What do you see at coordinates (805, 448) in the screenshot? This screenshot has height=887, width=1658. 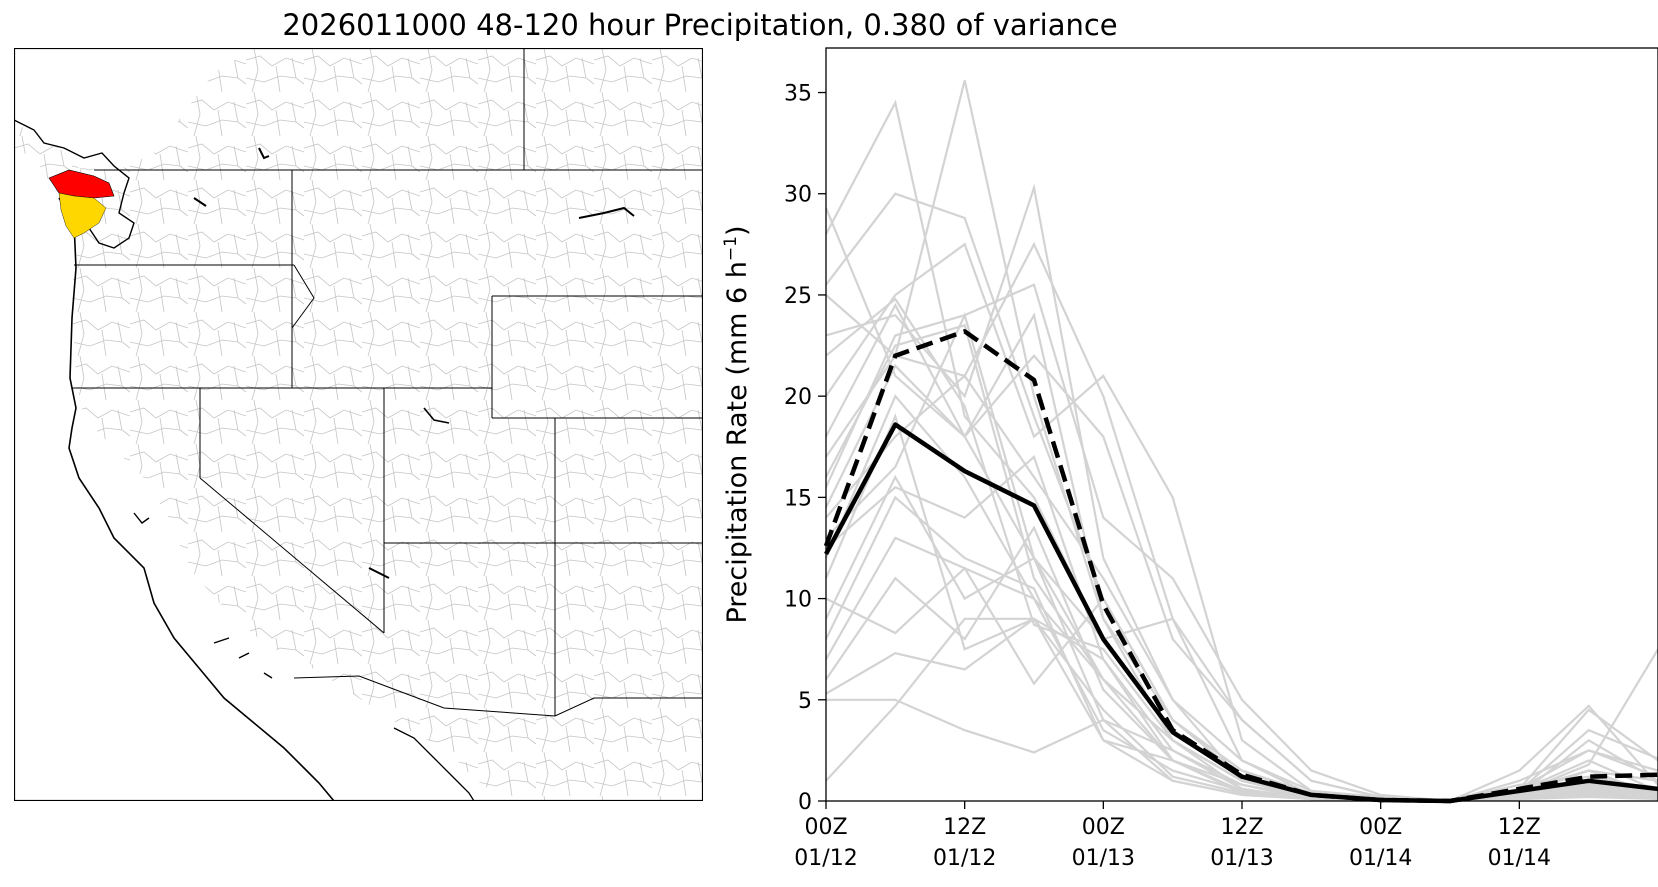 I see `y-axis-ticks: 0 5 10 15 20 25 30 35` at bounding box center [805, 448].